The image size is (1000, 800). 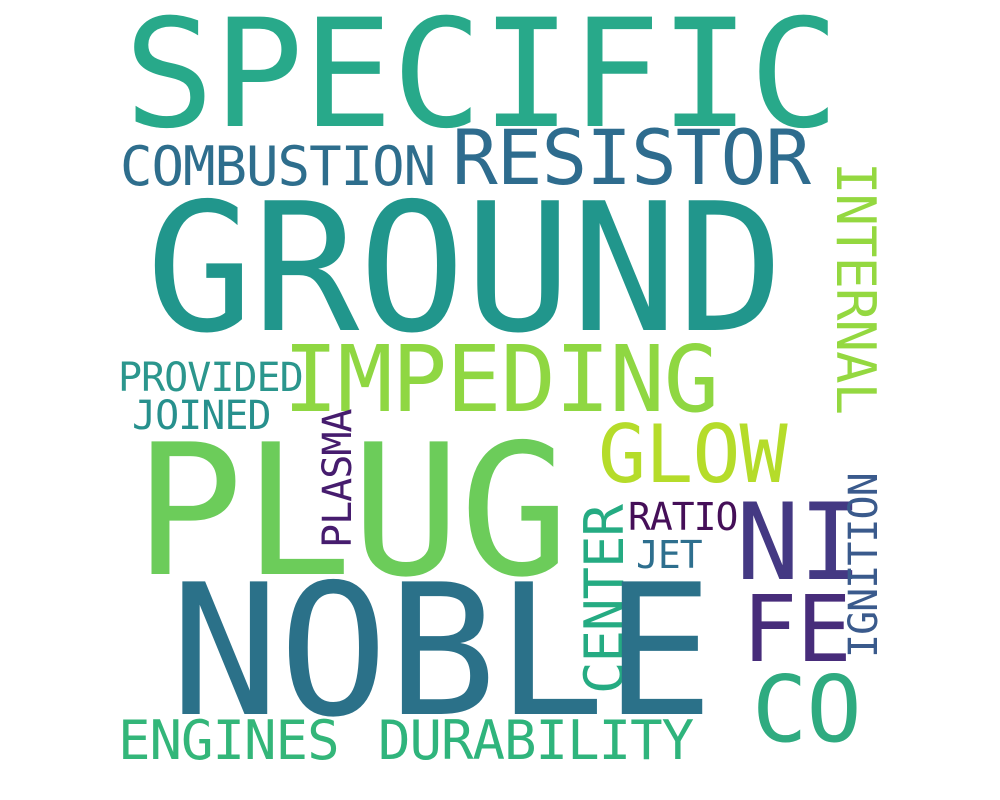 I want to click on word-engines: ENGINES, so click(x=229, y=740).